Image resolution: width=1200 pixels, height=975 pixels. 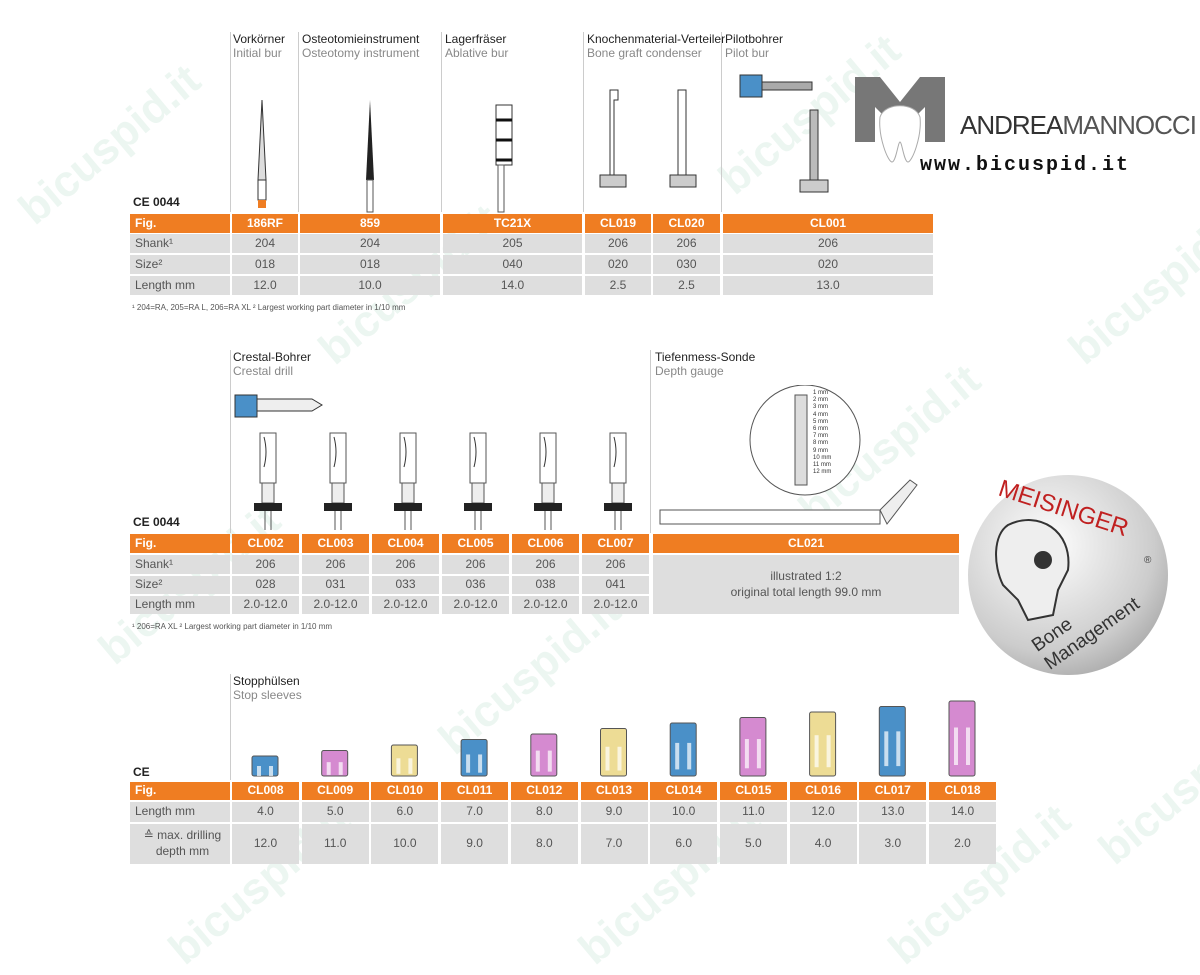 I want to click on fig-cell: TC21X, so click(x=512, y=223).